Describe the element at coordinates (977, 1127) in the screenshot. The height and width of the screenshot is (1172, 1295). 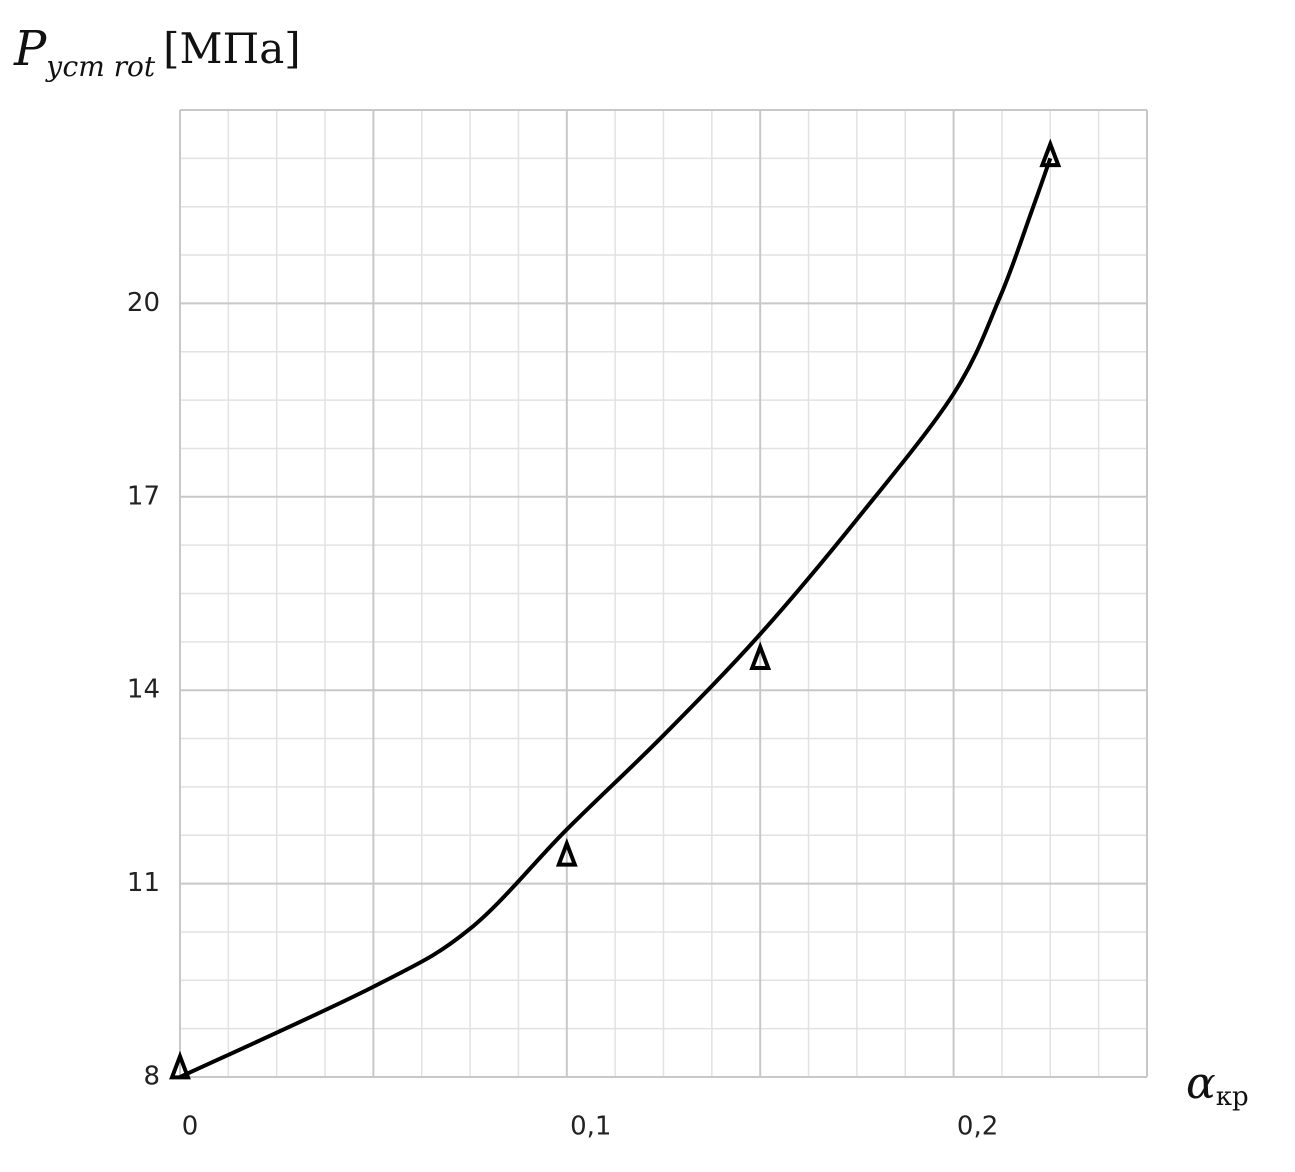
I see `x-tick-label: 0,2` at that location.